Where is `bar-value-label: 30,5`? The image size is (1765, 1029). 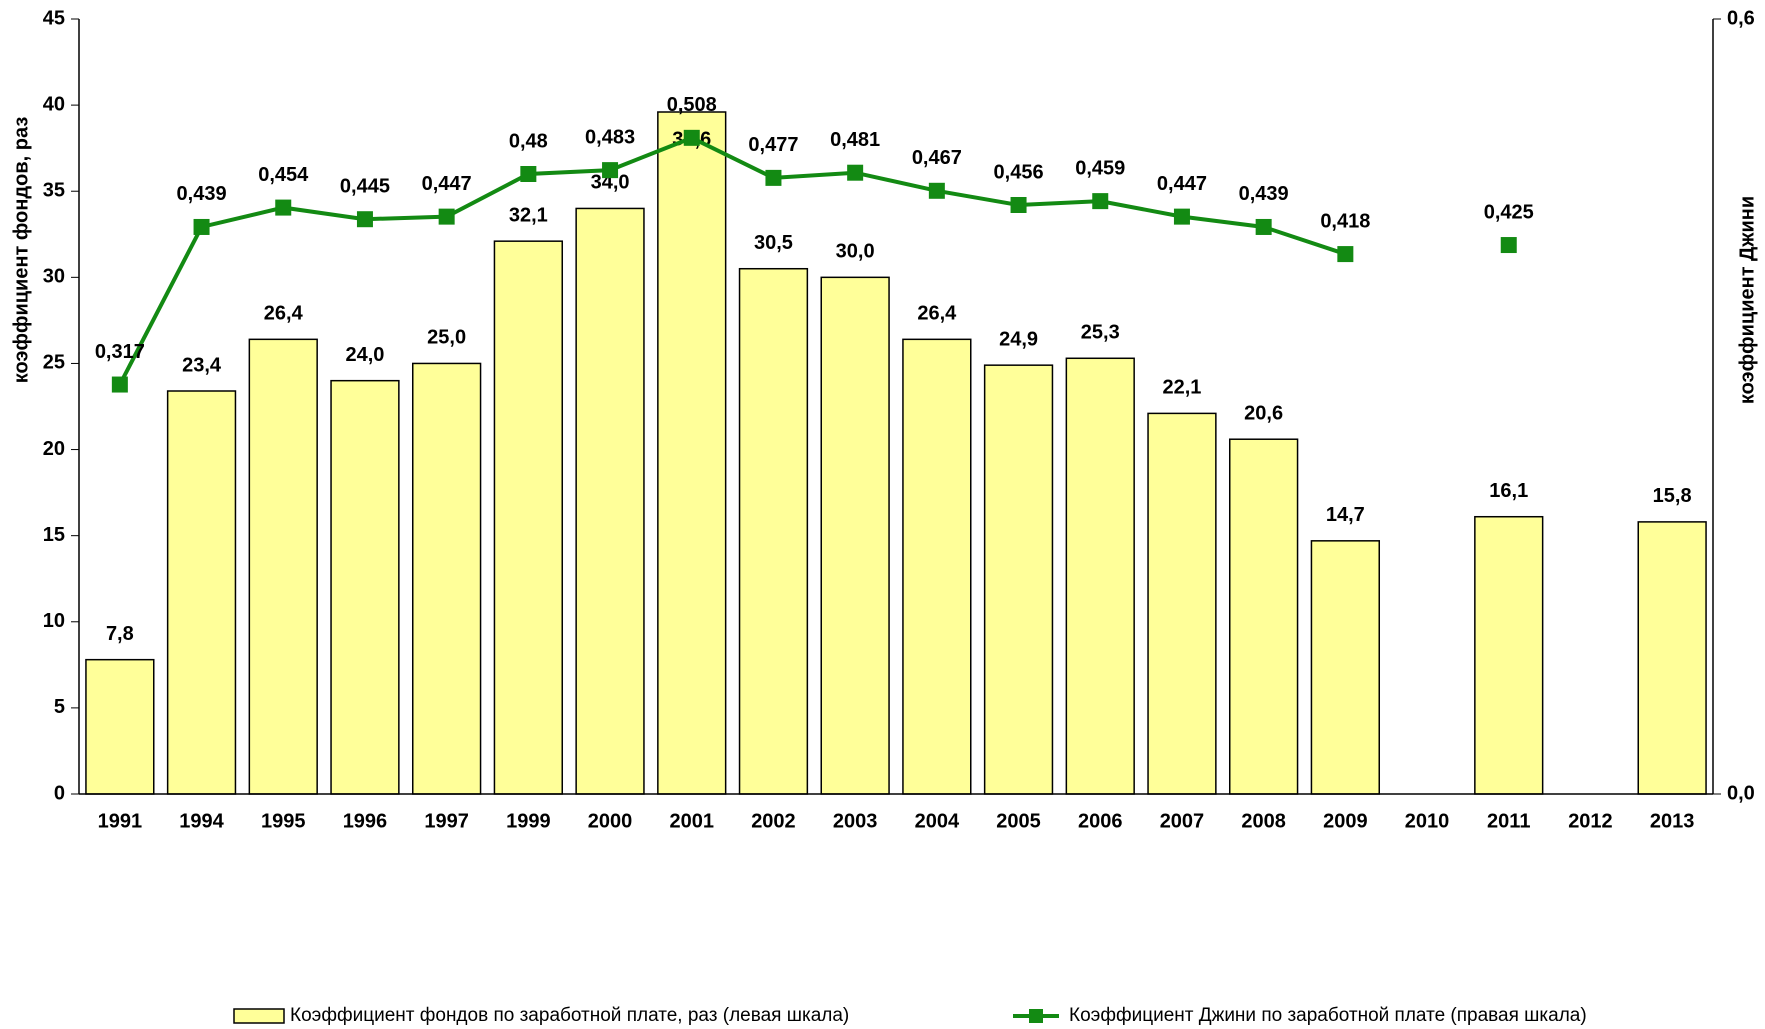 bar-value-label: 30,5 is located at coordinates (773, 243).